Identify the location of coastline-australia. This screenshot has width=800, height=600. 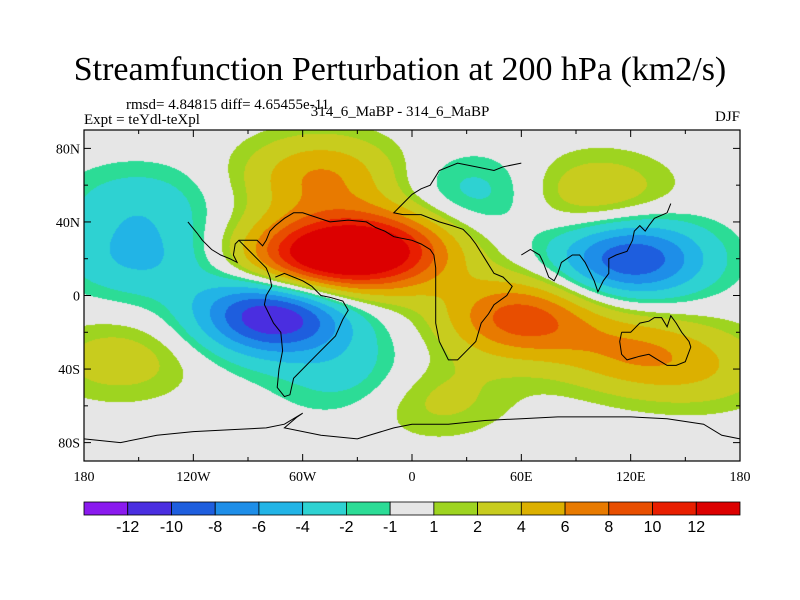
(655, 340).